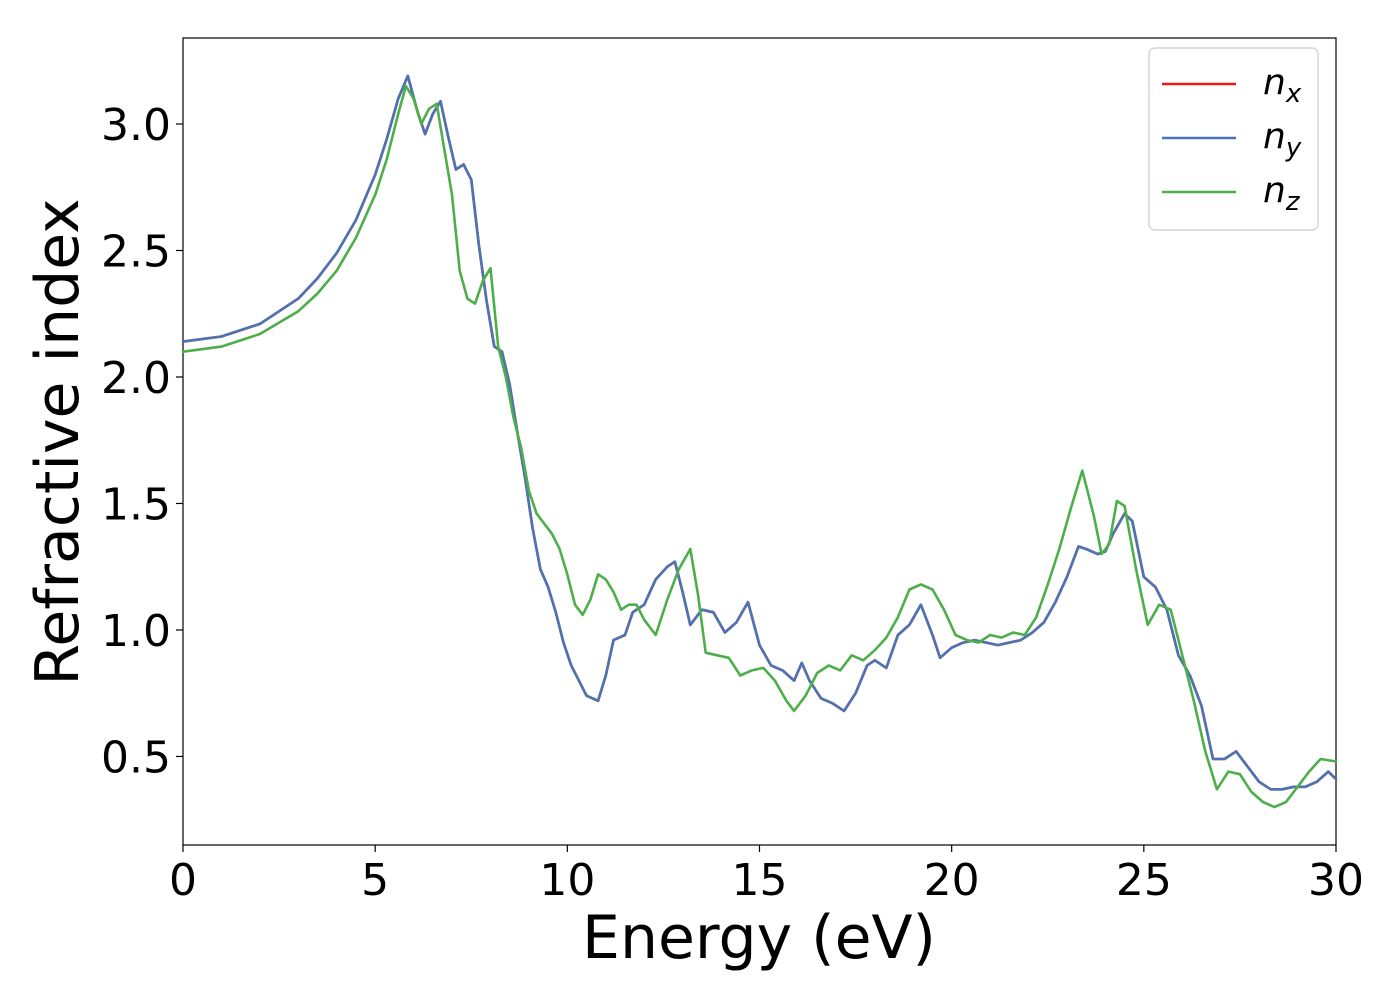  Describe the element at coordinates (142, 441) in the screenshot. I see `y-ticks: 0.5 1.0 1.5 2.0 2.5 3.0` at that location.